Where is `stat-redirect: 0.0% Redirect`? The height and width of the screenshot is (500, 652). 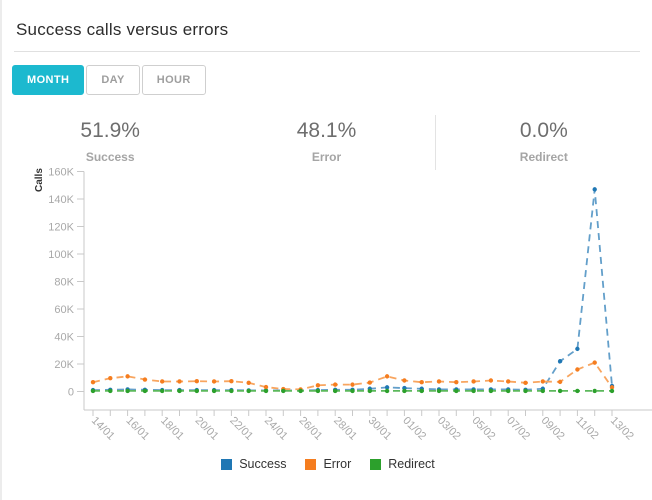
stat-redirect: 0.0% Redirect is located at coordinates (543, 142).